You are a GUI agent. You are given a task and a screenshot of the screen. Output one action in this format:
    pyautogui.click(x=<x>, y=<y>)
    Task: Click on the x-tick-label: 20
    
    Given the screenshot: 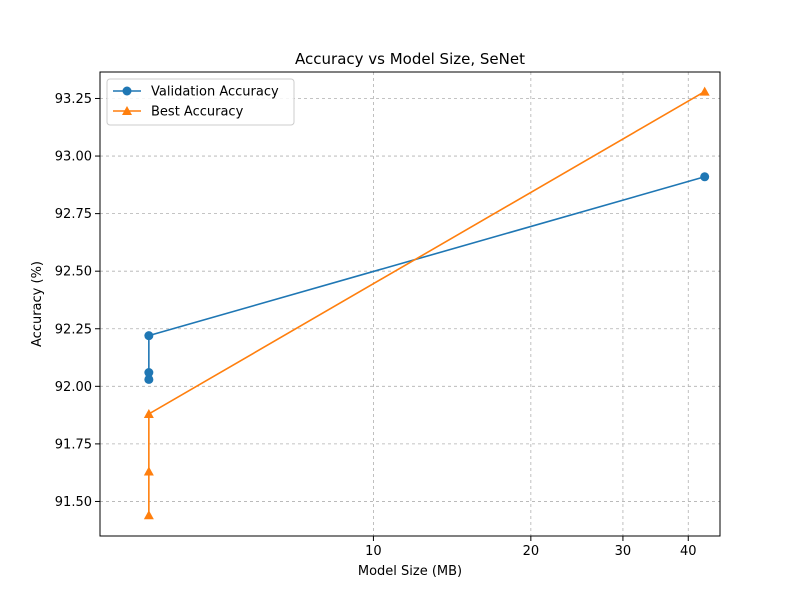 What is the action you would take?
    pyautogui.click(x=531, y=551)
    